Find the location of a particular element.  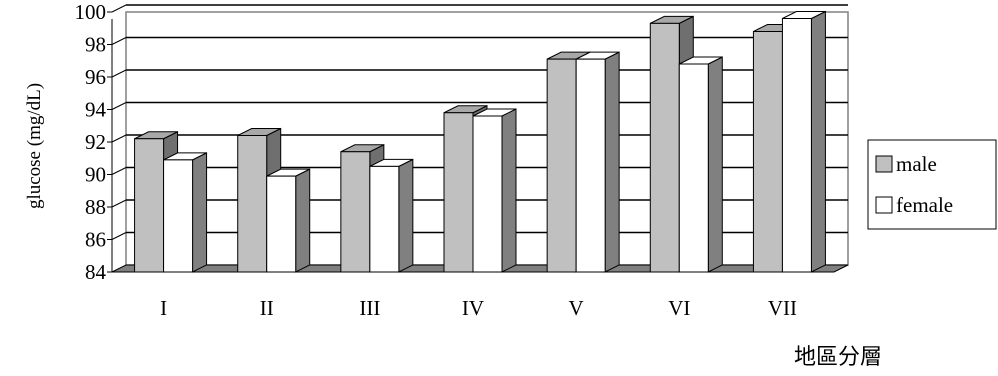

y-tick-label: 92 is located at coordinates (95, 142).